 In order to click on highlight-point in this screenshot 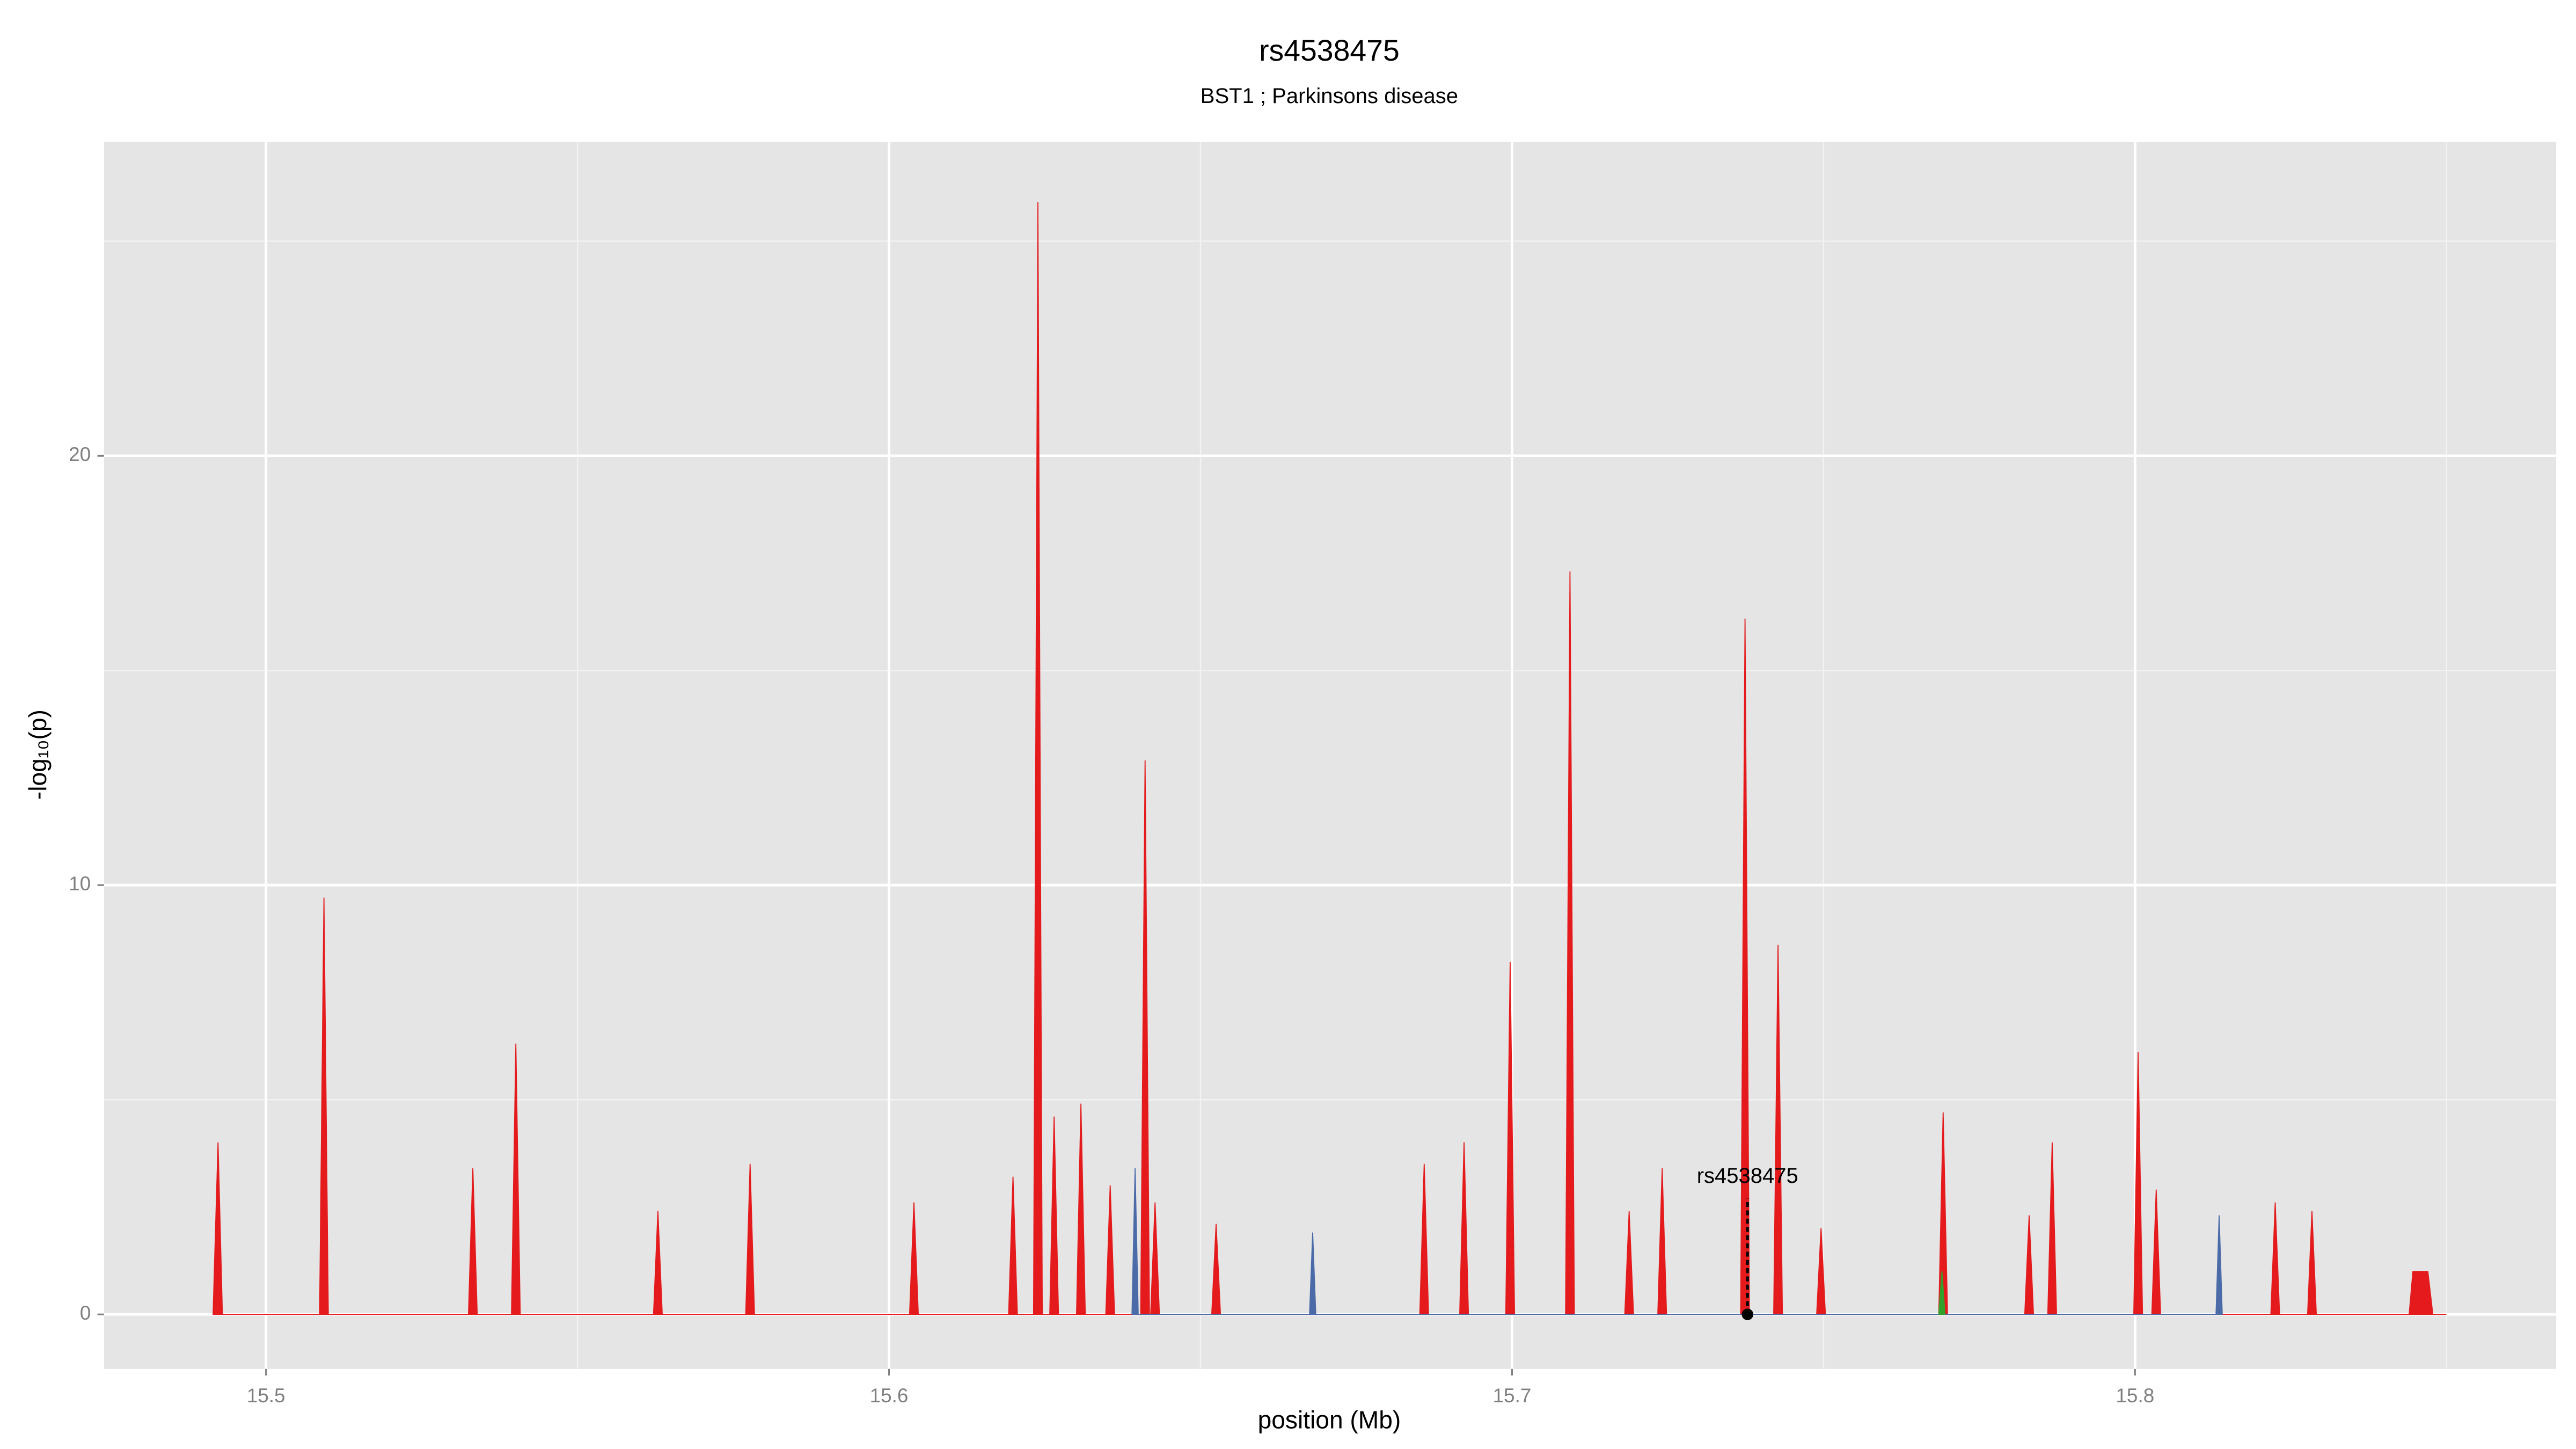, I will do `click(1747, 1314)`.